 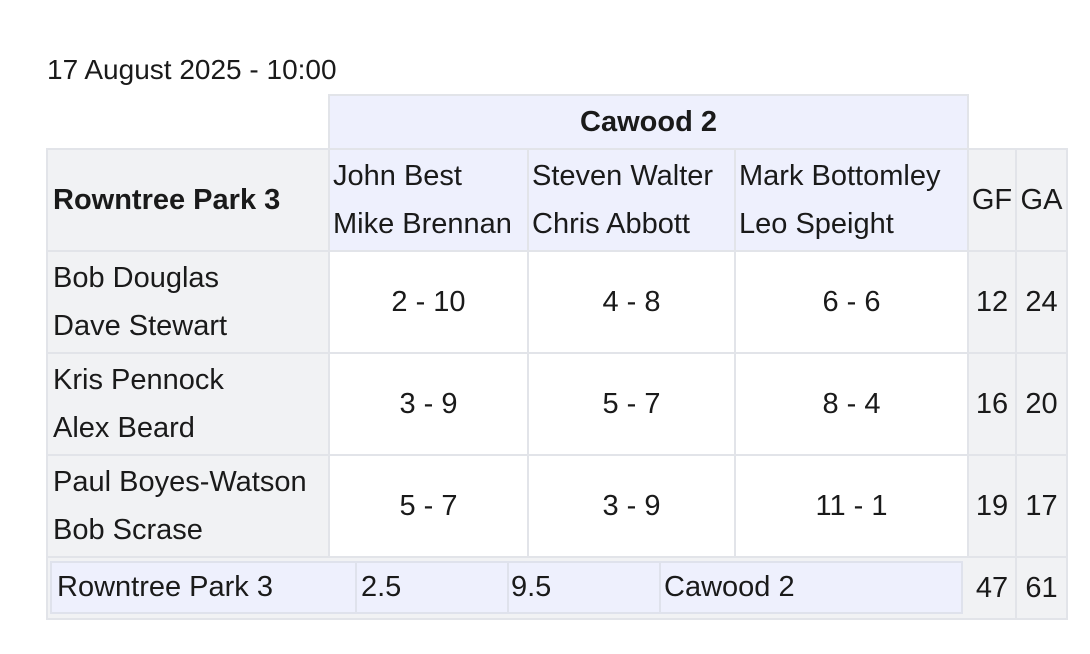 I want to click on score-cell: 8 - 4, so click(x=851, y=404).